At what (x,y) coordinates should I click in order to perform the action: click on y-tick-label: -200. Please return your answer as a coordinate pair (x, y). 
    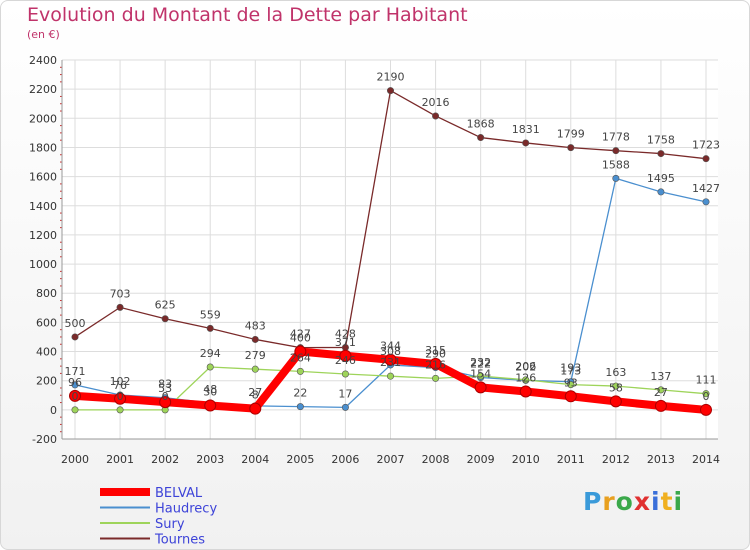
    Looking at the image, I should click on (44, 439).